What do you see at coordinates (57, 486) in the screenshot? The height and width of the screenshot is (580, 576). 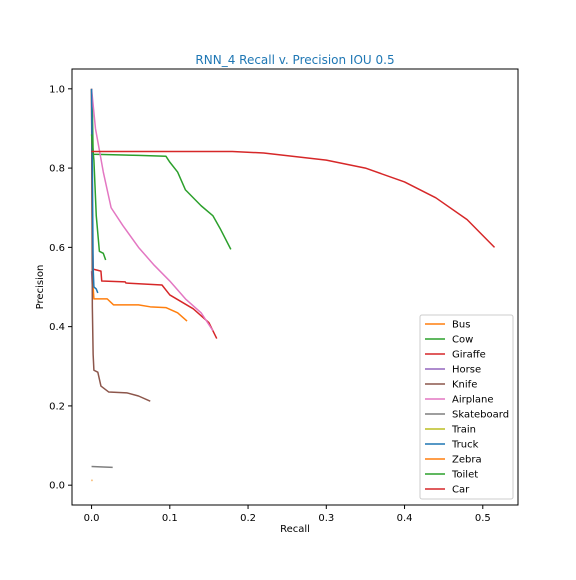 I see `y-tick-label: 0.0` at bounding box center [57, 486].